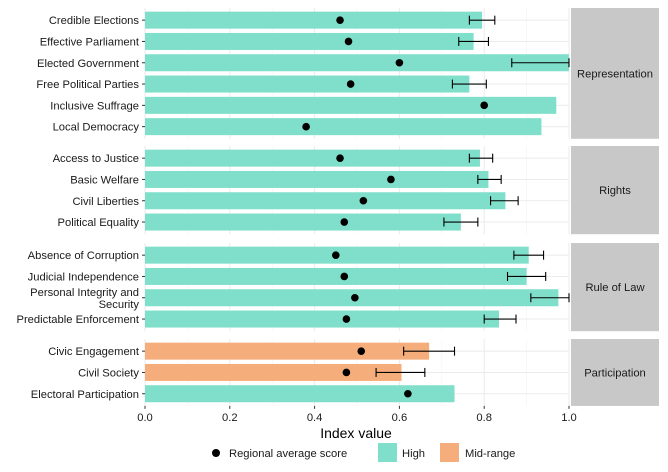  I want to click on row-label: Judicial Independence, so click(83, 277).